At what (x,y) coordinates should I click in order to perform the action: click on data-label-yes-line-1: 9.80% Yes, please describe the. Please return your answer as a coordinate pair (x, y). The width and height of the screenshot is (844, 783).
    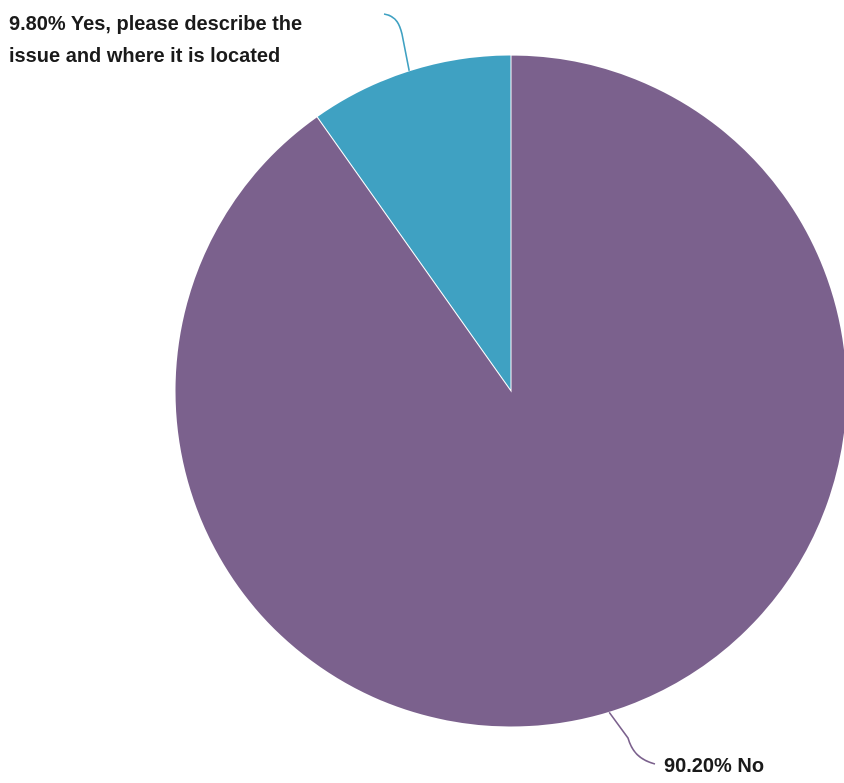
    Looking at the image, I should click on (155, 24).